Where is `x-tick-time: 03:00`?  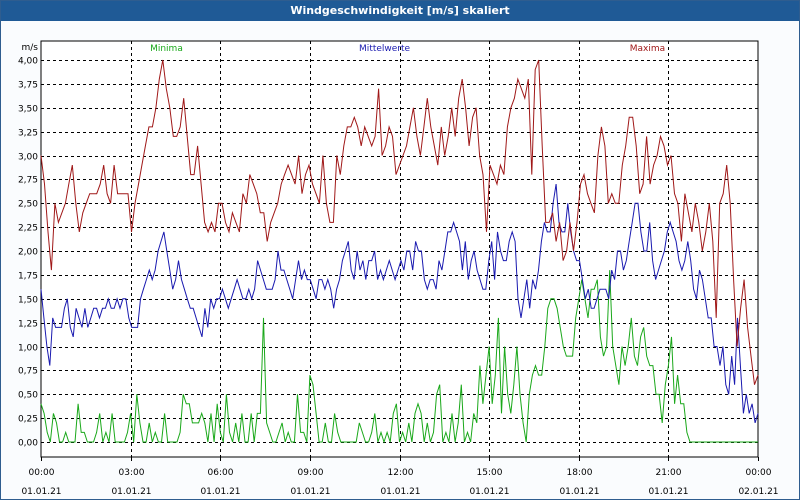 x-tick-time: 03:00 is located at coordinates (132, 473).